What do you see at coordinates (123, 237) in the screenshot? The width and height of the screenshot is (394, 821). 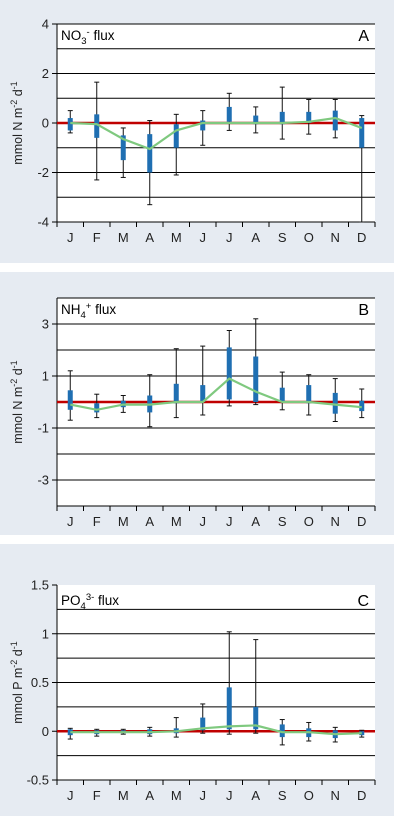 I see `category-label-a-2: M` at bounding box center [123, 237].